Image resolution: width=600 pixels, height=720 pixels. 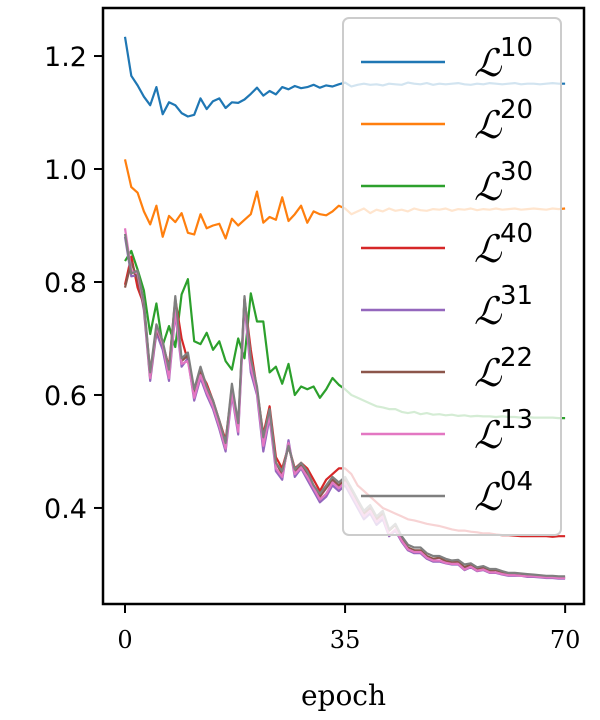 What do you see at coordinates (343, 695) in the screenshot?
I see `x-axis-label: epoch` at bounding box center [343, 695].